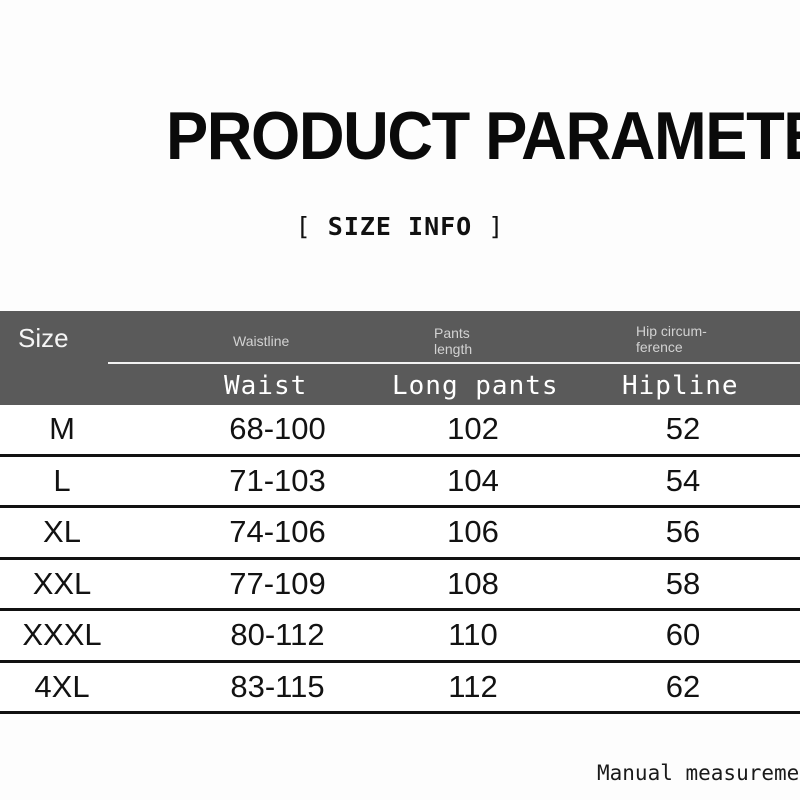 The height and width of the screenshot is (800, 800). What do you see at coordinates (473, 428) in the screenshot?
I see `cell-long-pants: 102` at bounding box center [473, 428].